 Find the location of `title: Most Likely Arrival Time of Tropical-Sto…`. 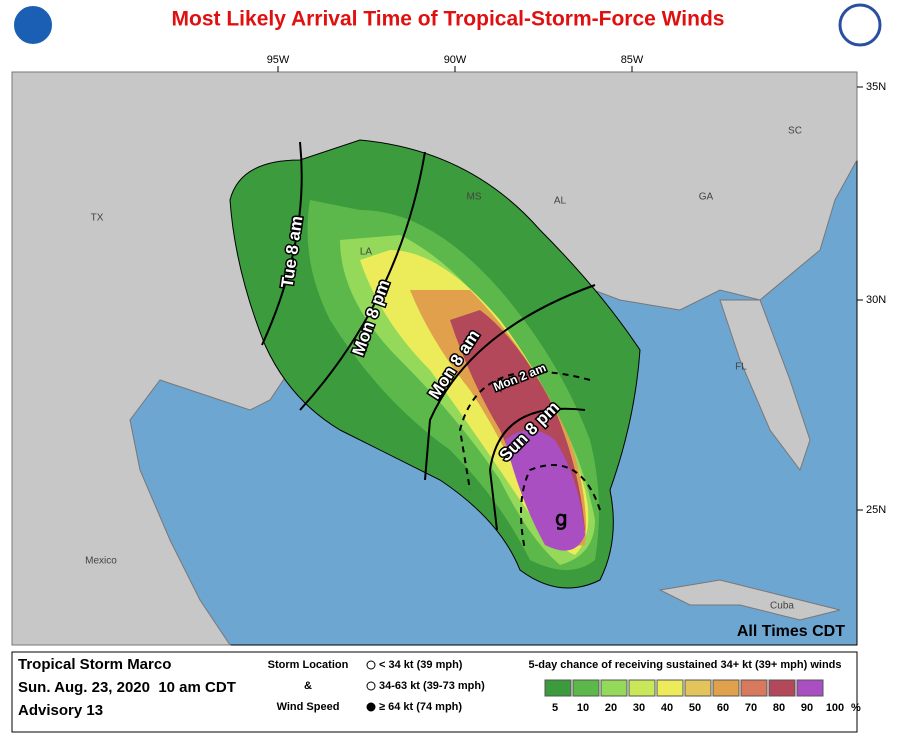

title: Most Likely Arrival Time of Tropical-Sto… is located at coordinates (448, 19).